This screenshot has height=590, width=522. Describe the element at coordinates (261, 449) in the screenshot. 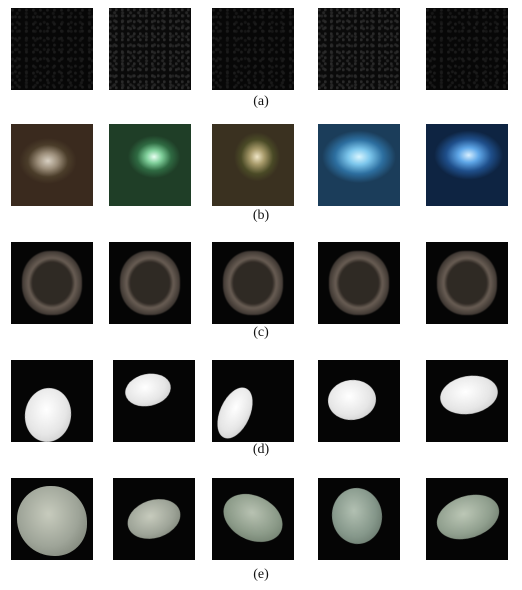

I see `row-d-label: (d)` at that location.